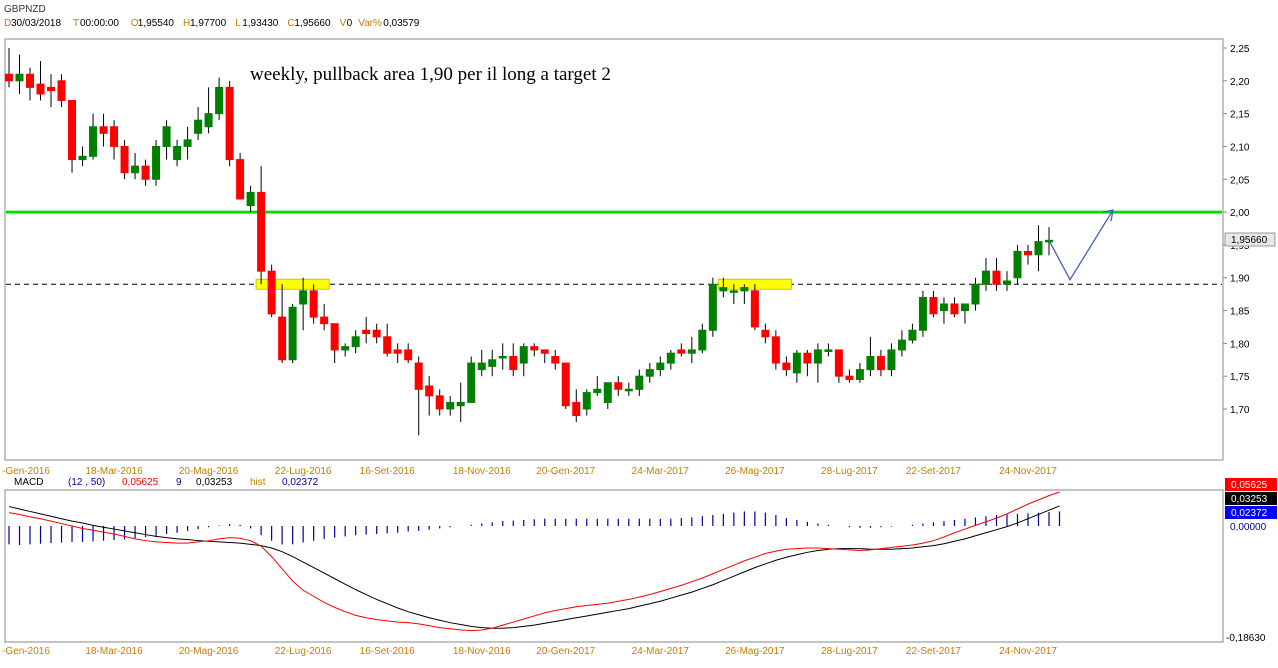  Describe the element at coordinates (1249, 240) in the screenshot. I see `last-price-label: 1,95660` at that location.